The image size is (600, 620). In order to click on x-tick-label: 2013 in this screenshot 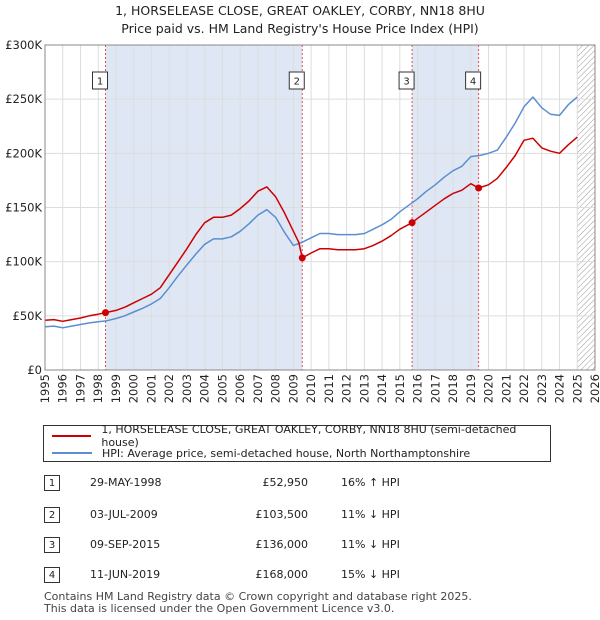, I will do `click(364, 388)`.